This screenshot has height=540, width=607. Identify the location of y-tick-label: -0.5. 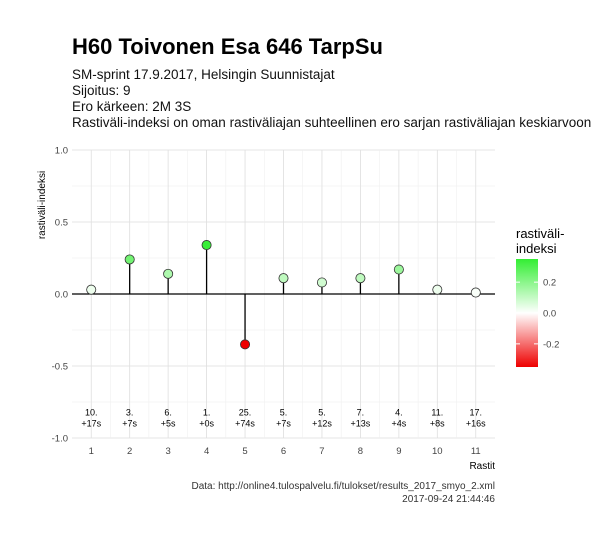
(60, 367).